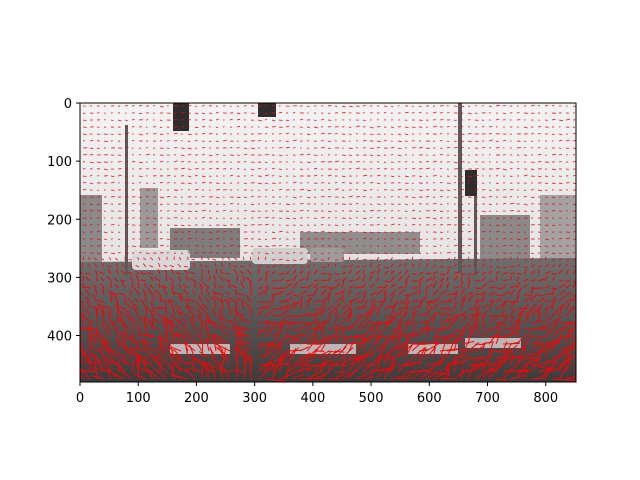 This screenshot has width=640, height=480. What do you see at coordinates (371, 398) in the screenshot?
I see `x-tick-label: 500` at bounding box center [371, 398].